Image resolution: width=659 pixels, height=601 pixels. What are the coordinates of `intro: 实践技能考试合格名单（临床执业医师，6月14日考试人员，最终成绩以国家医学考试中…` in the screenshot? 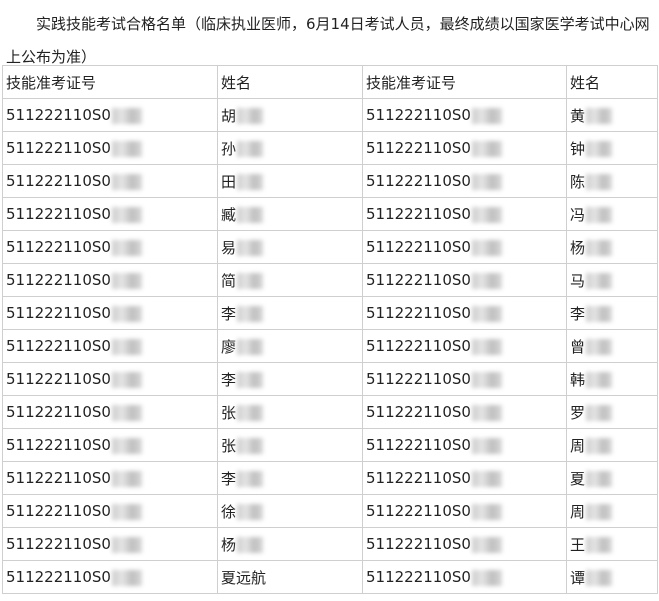 It's located at (328, 40).